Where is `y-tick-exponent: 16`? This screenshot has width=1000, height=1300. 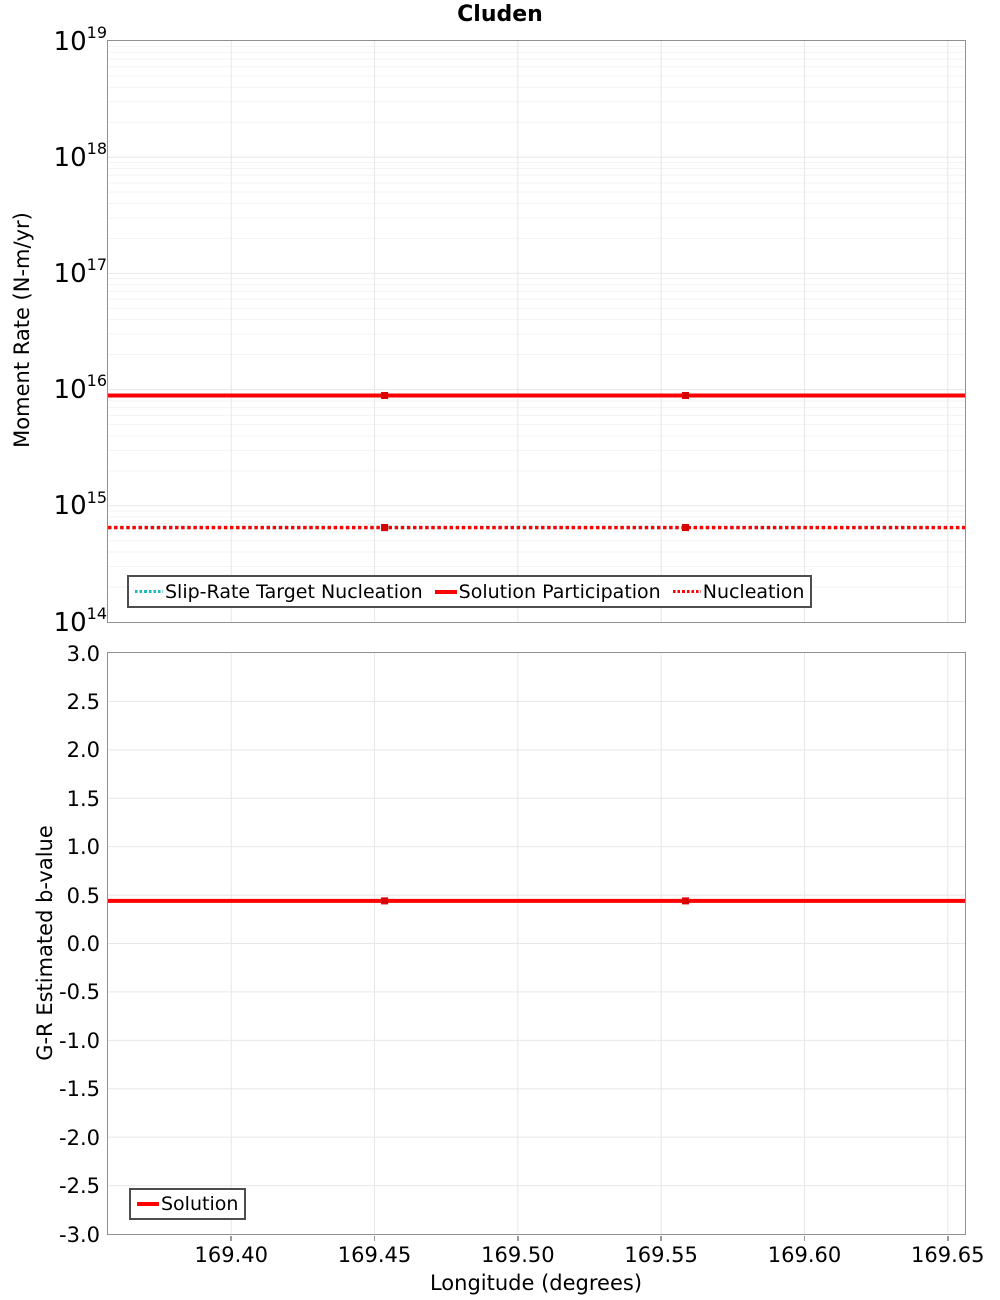 y-tick-exponent: 16 is located at coordinates (96, 381).